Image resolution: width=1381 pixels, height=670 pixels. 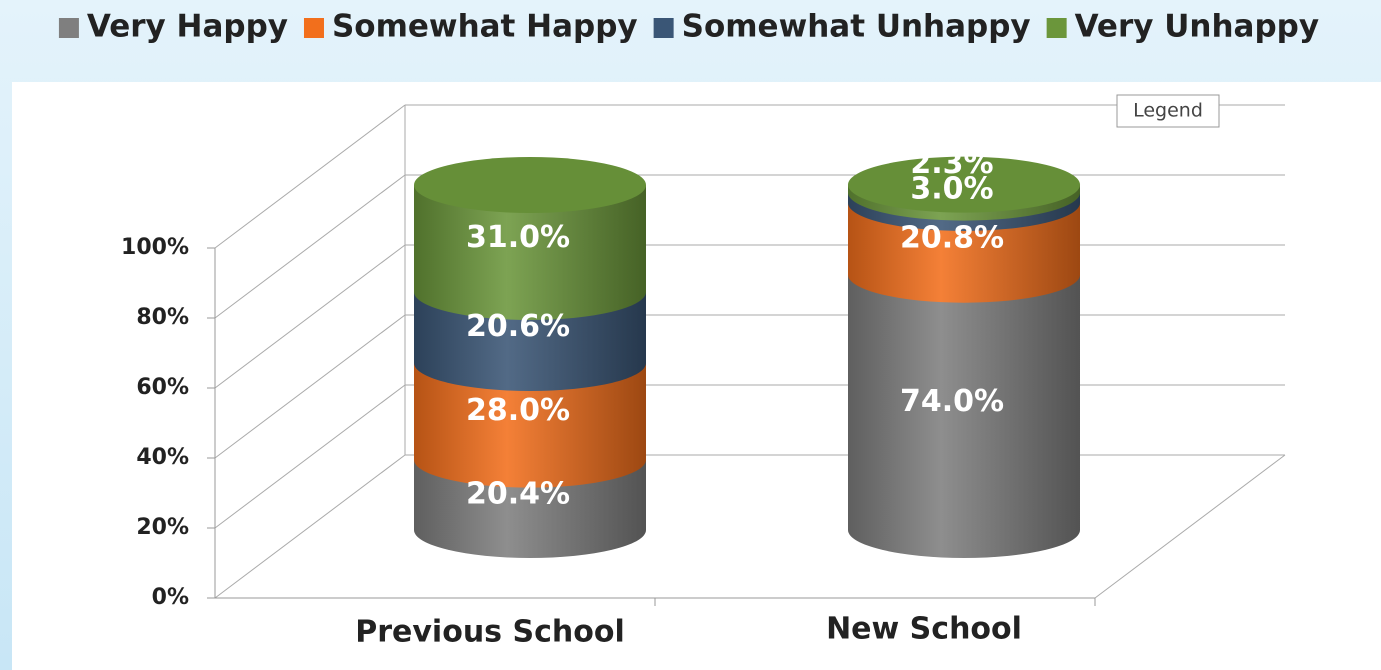 What do you see at coordinates (518, 493) in the screenshot?
I see `data-label: 20.4%` at bounding box center [518, 493].